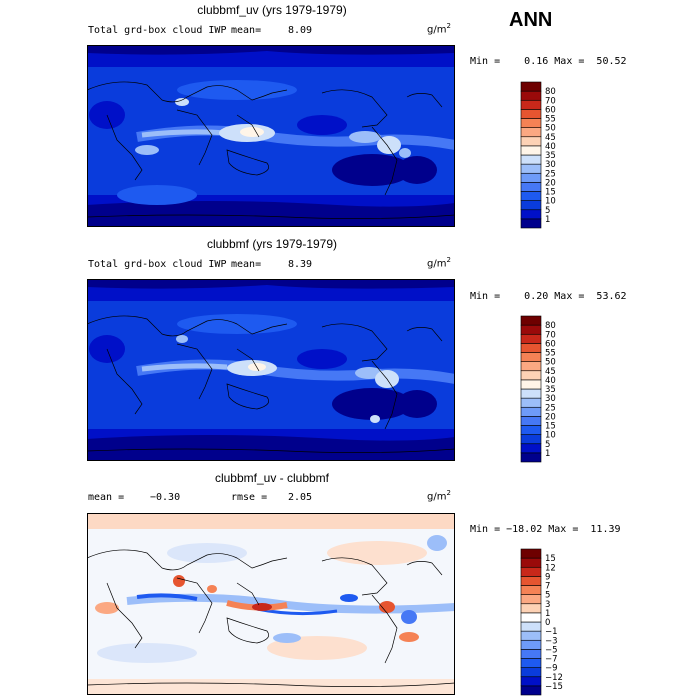 This screenshot has height=700, width=700. Describe the element at coordinates (551, 641) in the screenshot. I see `colorbar-level-label: −3` at that location.